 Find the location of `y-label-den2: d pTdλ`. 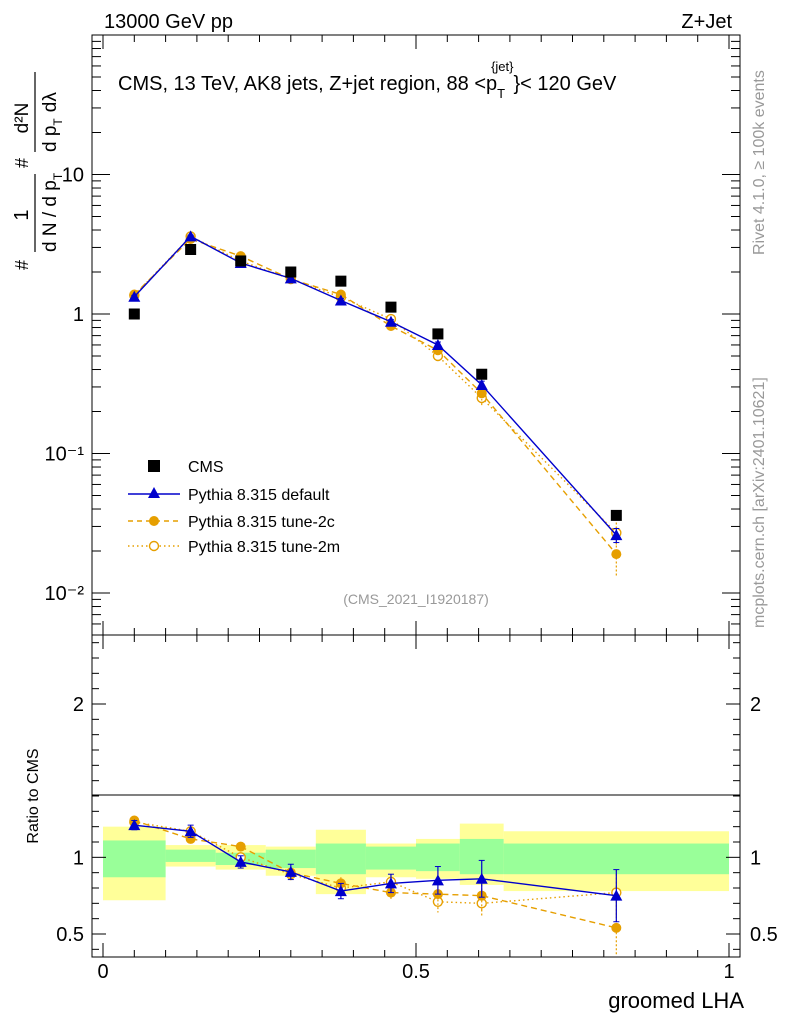

y-label-den2: d pTdλ is located at coordinates (52, 122).